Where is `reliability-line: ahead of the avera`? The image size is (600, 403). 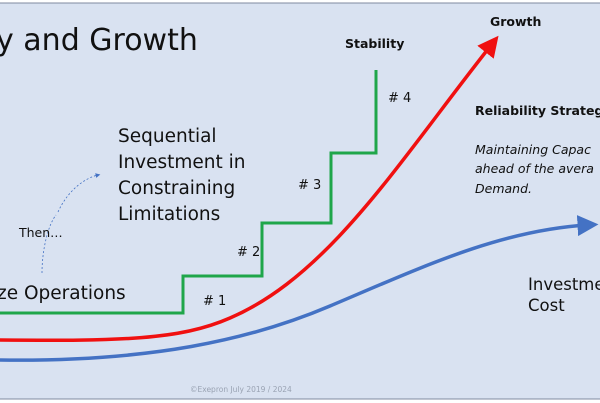
reliability-line: ahead of the avera is located at coordinates (534, 168).